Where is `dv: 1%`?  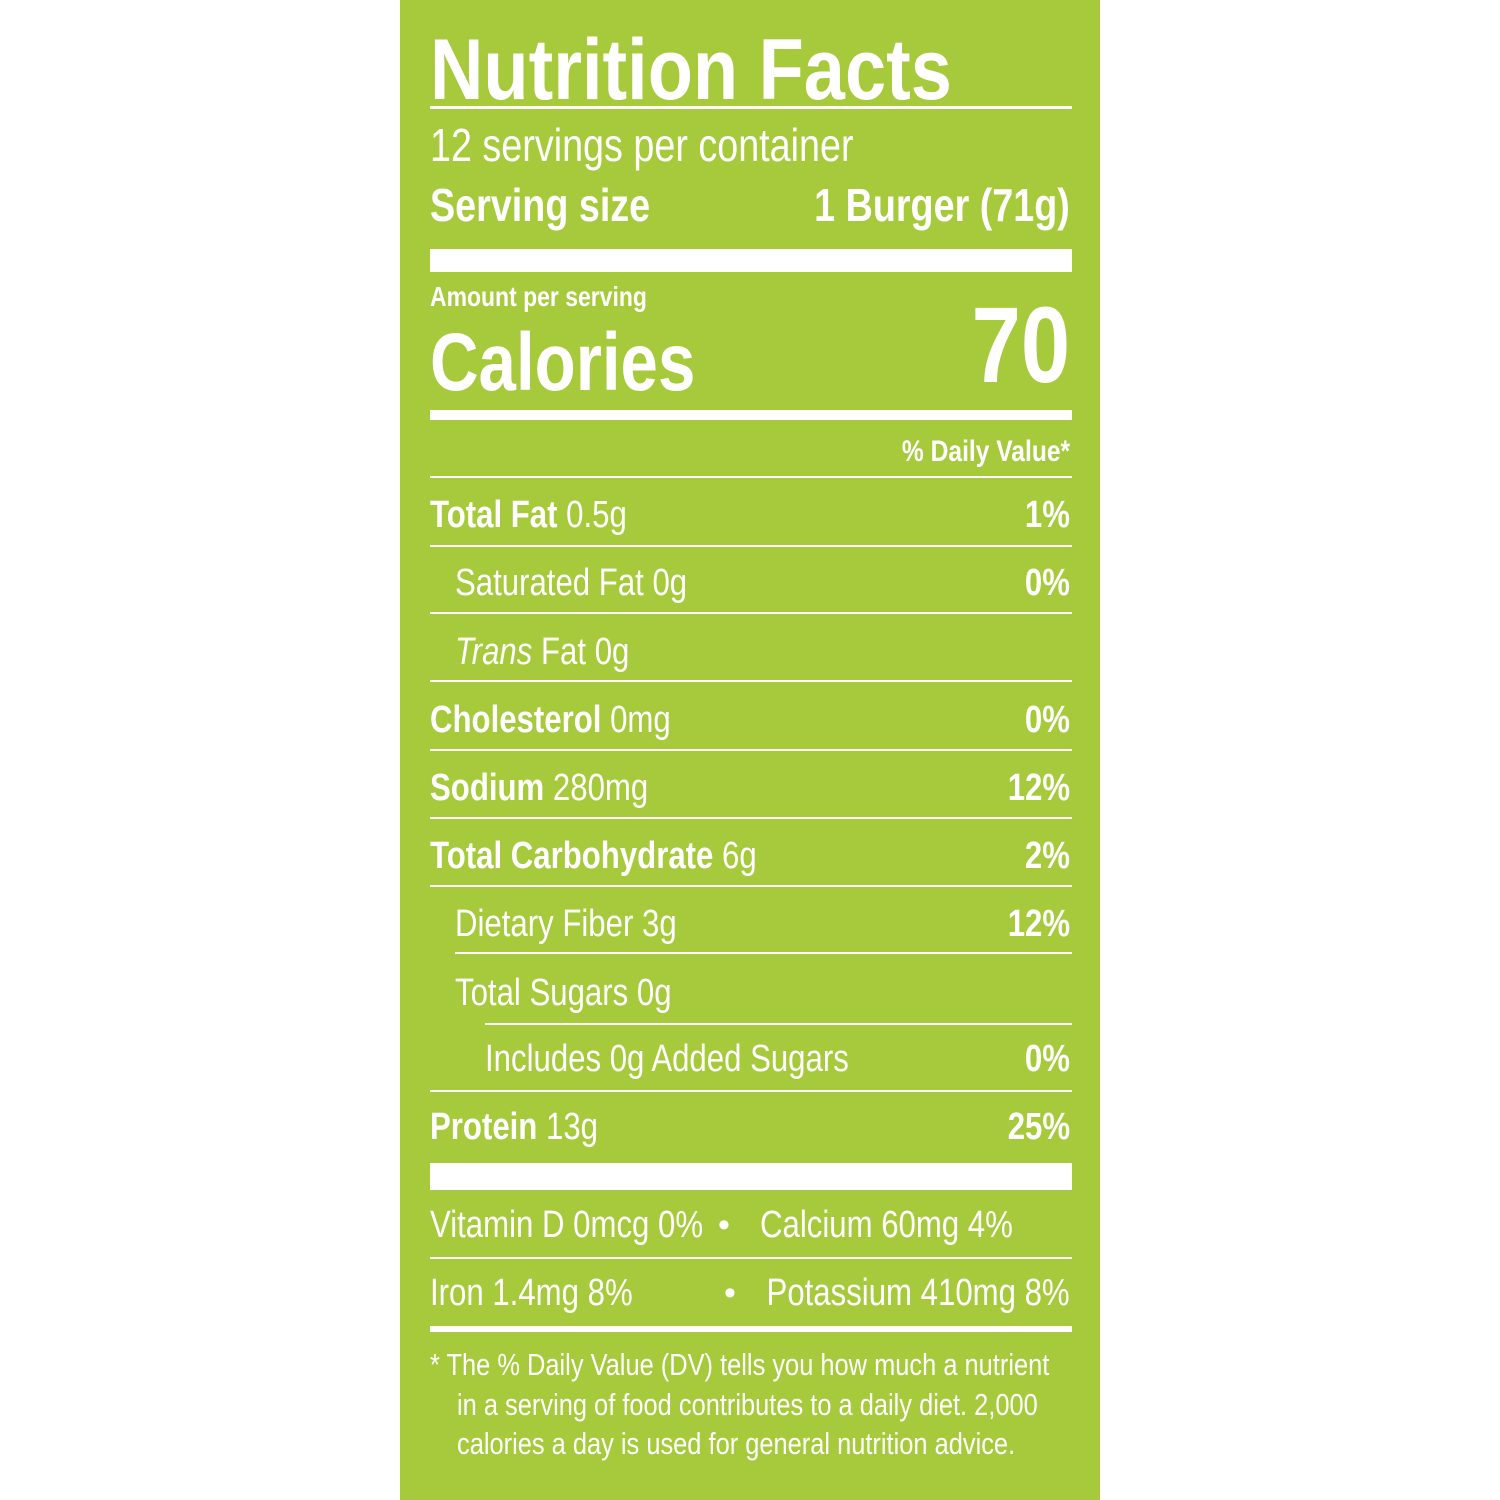
dv: 1% is located at coordinates (1047, 515).